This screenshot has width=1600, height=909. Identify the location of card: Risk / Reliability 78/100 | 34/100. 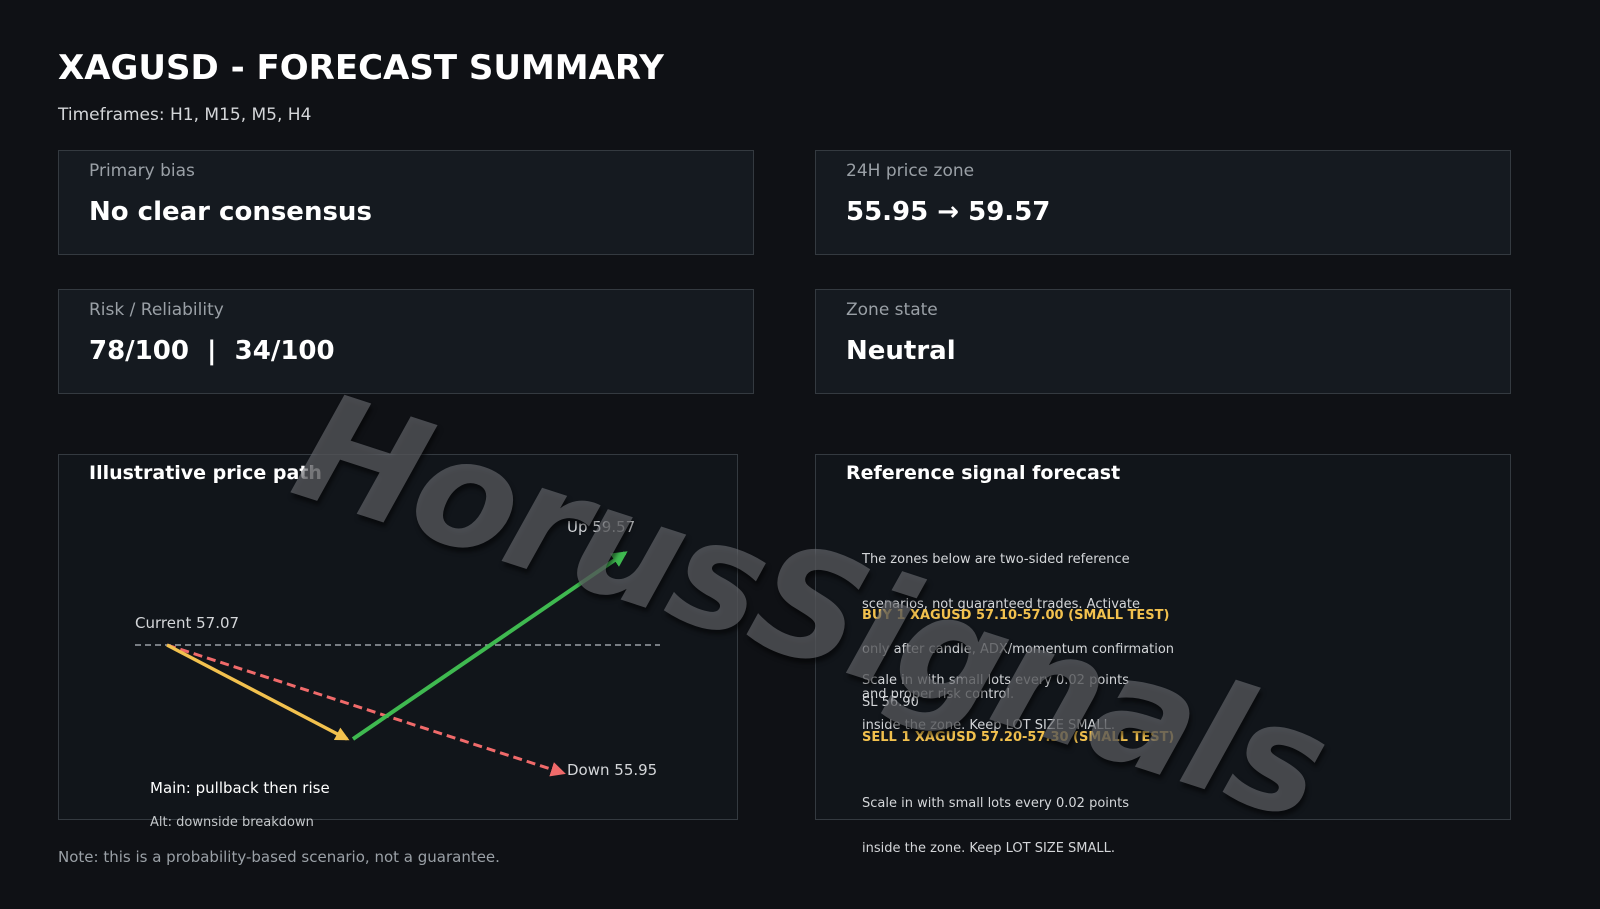
(406, 341).